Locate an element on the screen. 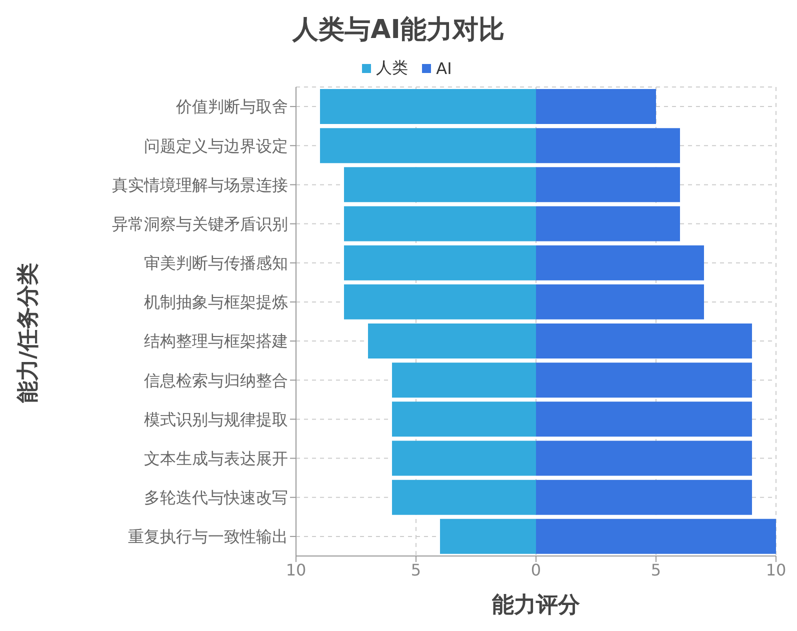 The width and height of the screenshot is (797, 631). y-tick-label: 多轮迭代与快速改写 is located at coordinates (216, 498).